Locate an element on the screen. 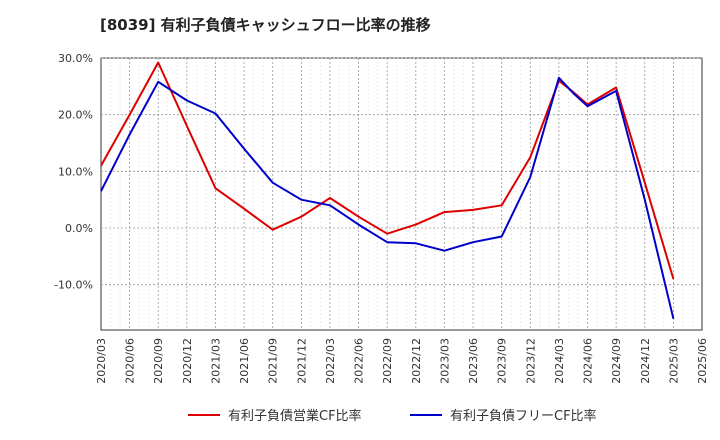 The height and width of the screenshot is (440, 720). x-tick-label: 2023/12 is located at coordinates (530, 361).